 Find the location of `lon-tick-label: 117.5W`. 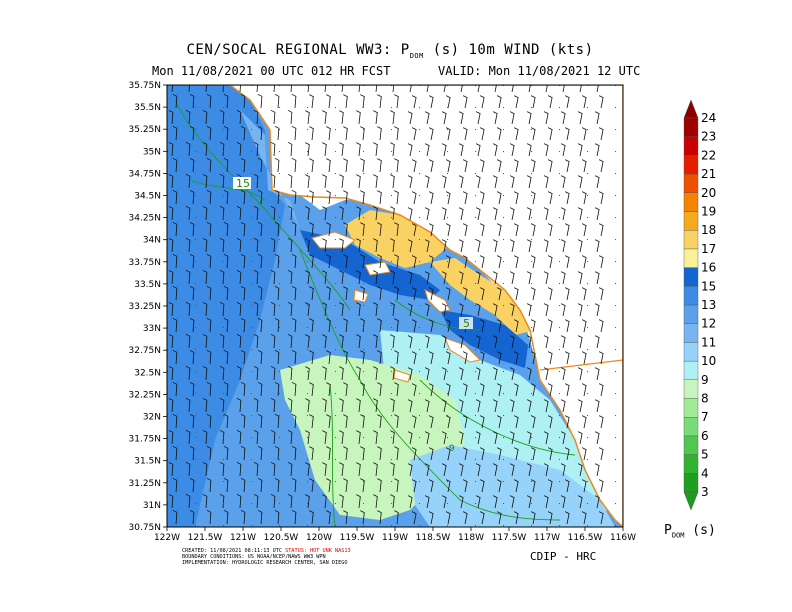

lon-tick-label: 117.5W is located at coordinates (509, 538).